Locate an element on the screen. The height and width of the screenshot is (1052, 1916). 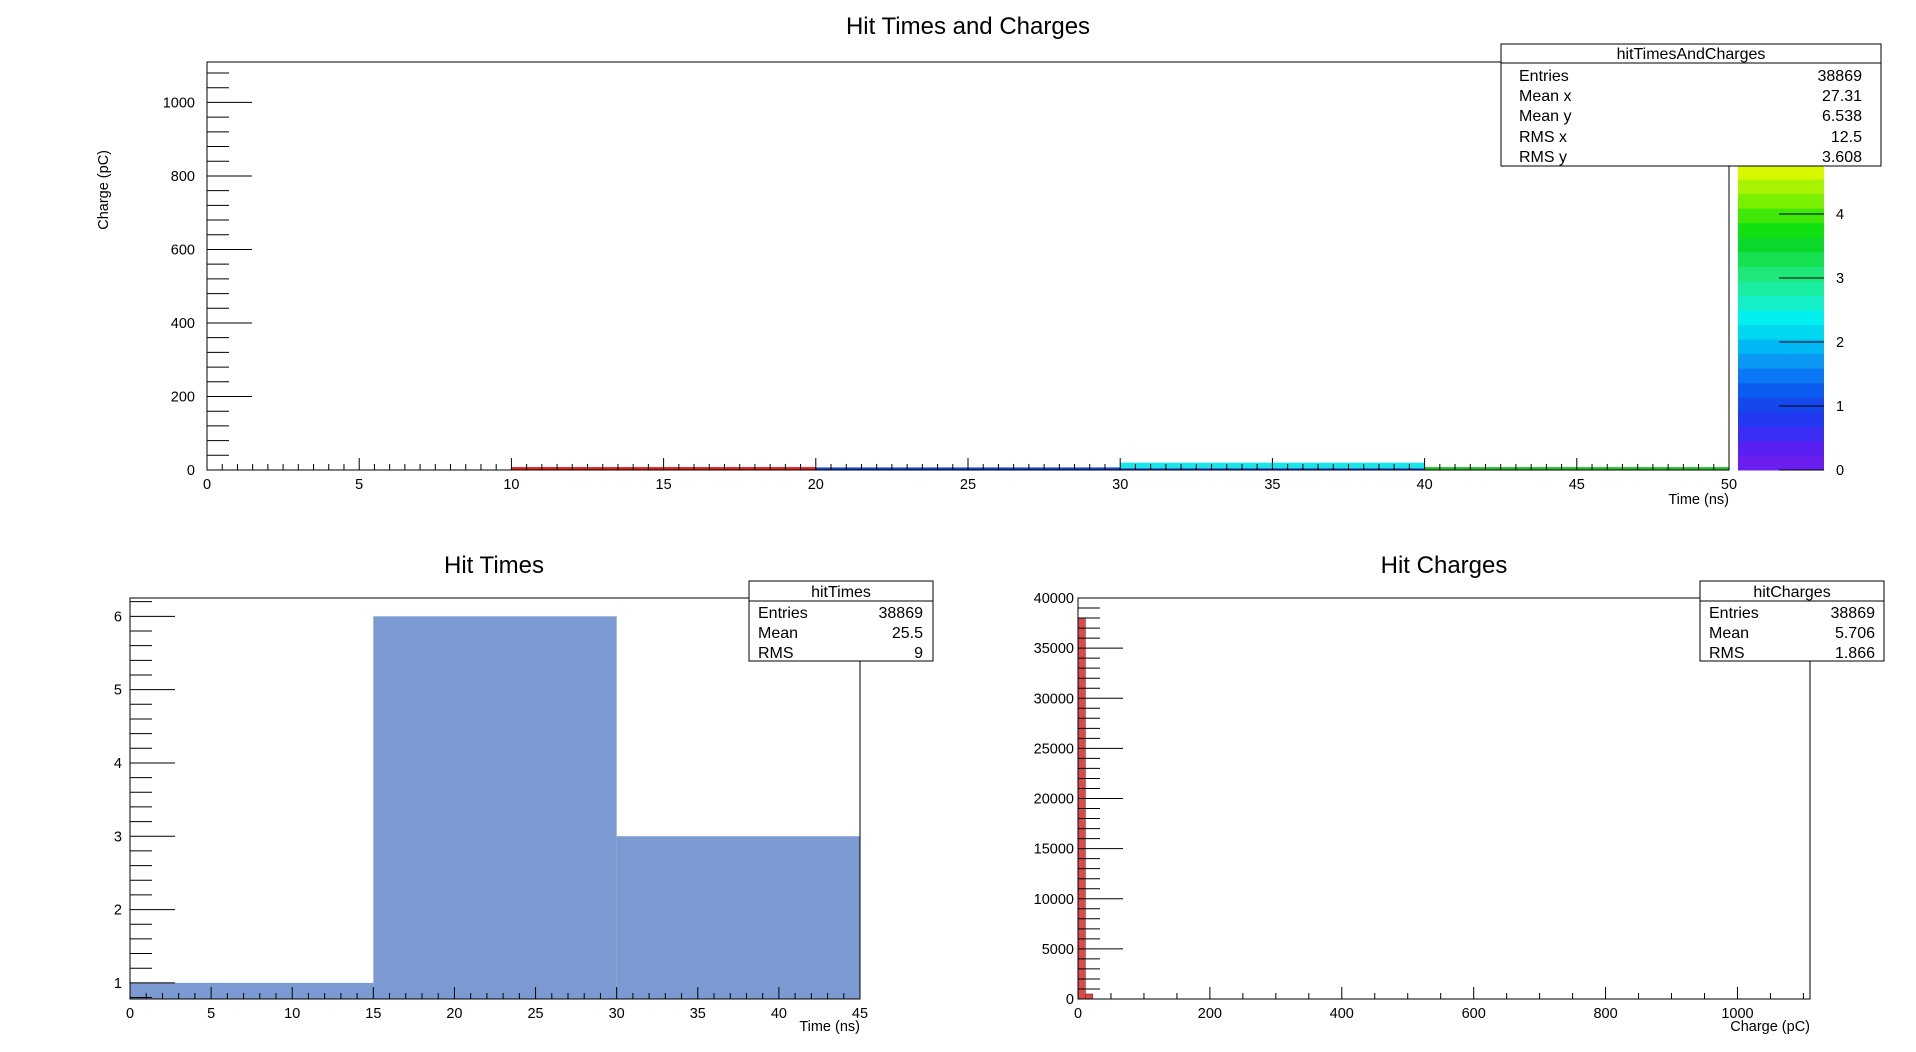
y-tick-label: 5 is located at coordinates (118, 691).